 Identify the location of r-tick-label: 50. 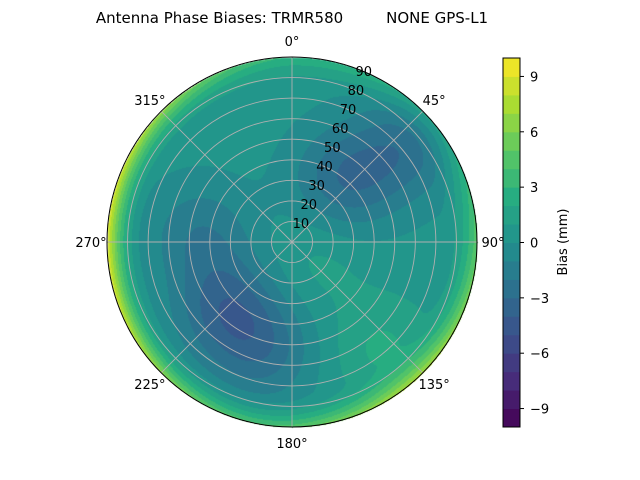
(332, 148).